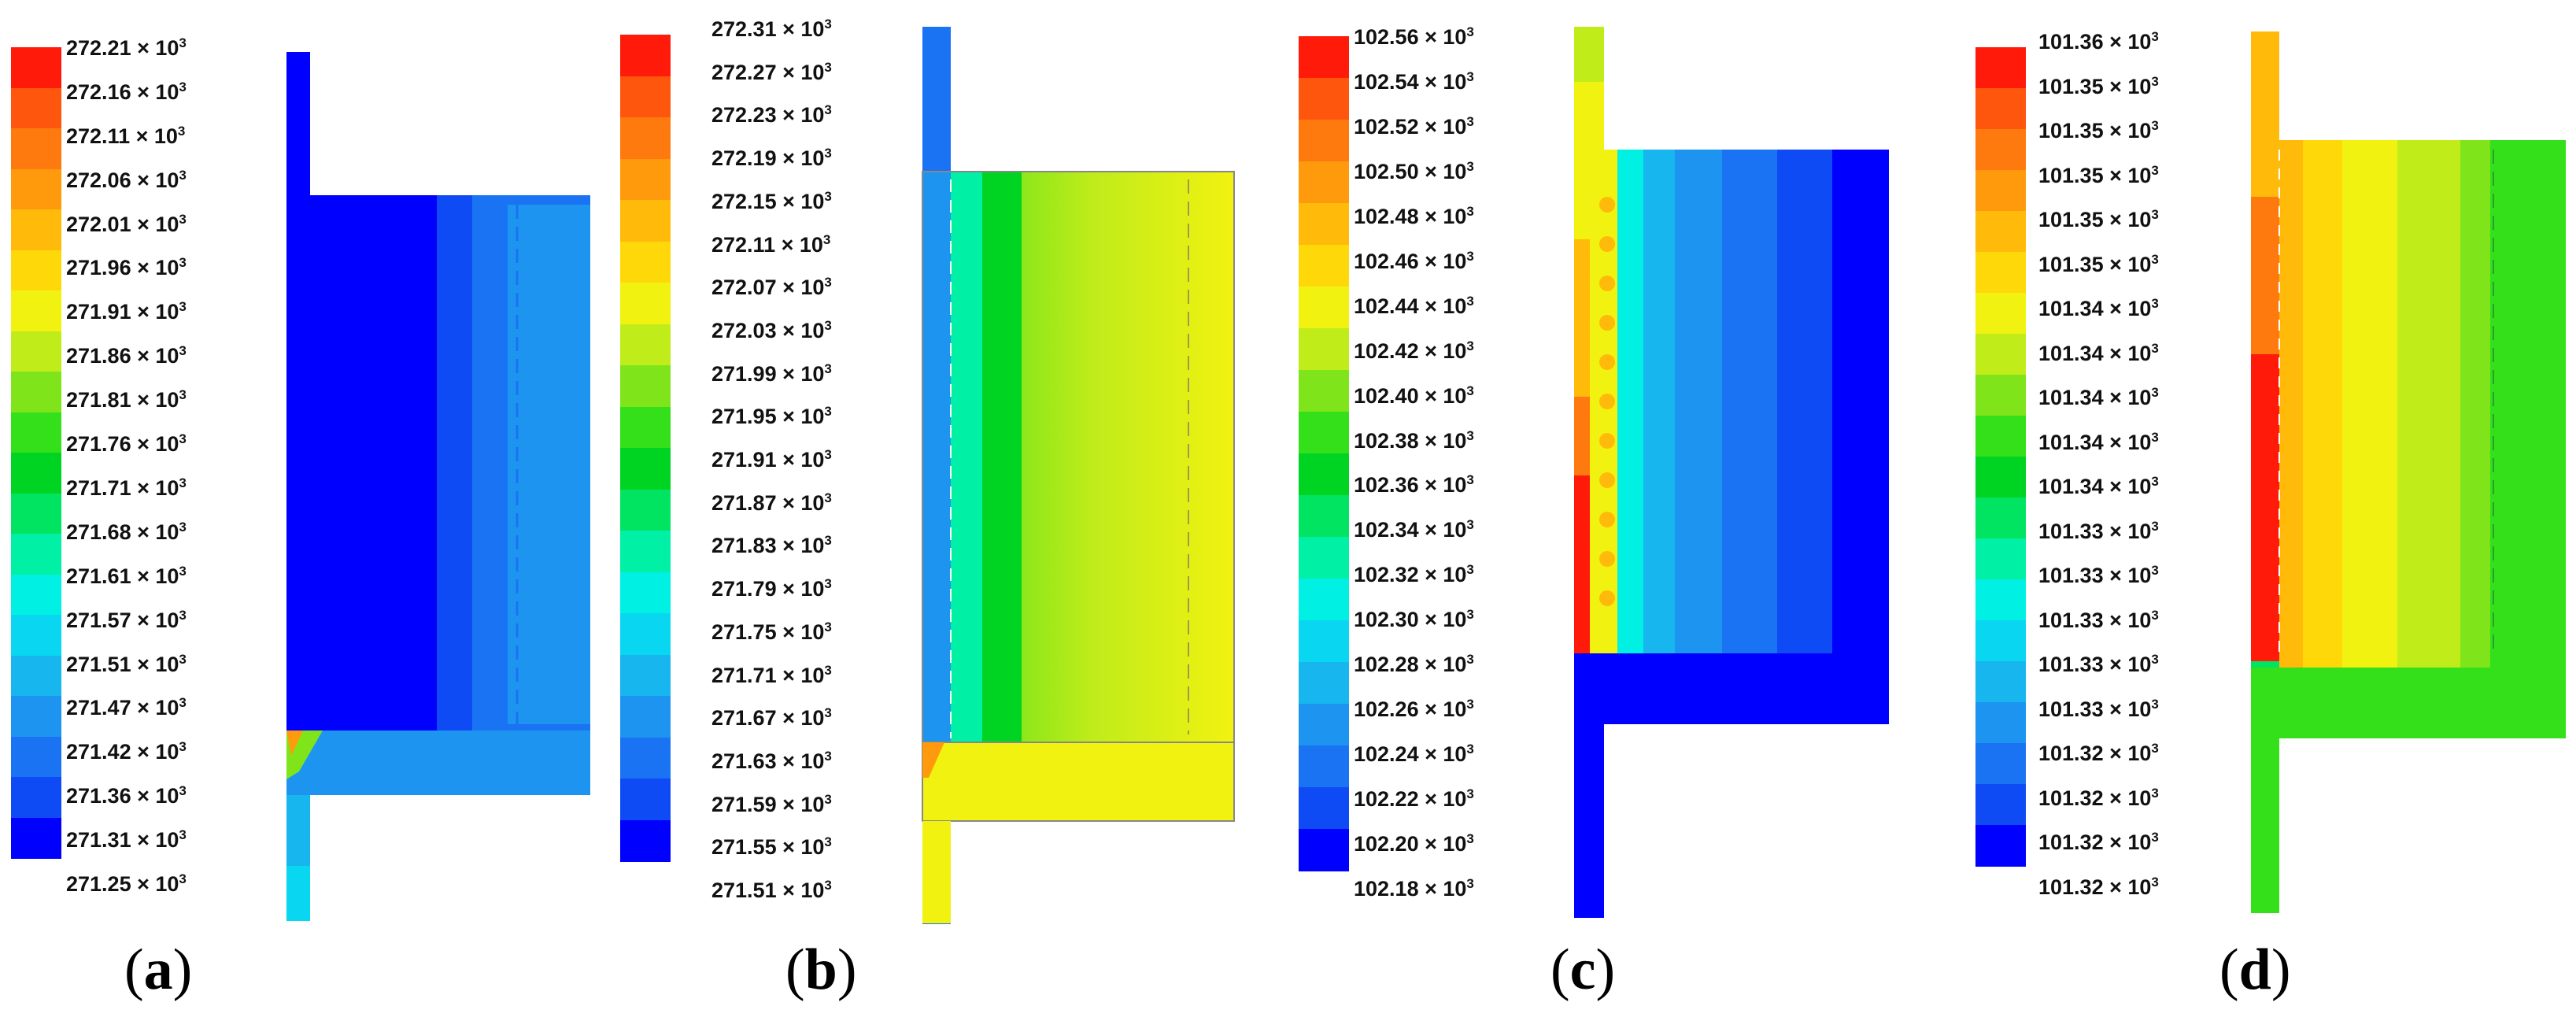  Describe the element at coordinates (1414, 485) in the screenshot. I see `legend-tick-label: 102.36 × 103` at that location.